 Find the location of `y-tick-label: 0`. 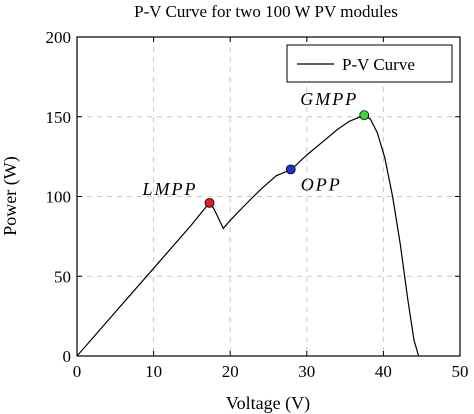

y-tick-label: 0 is located at coordinates (67, 356).